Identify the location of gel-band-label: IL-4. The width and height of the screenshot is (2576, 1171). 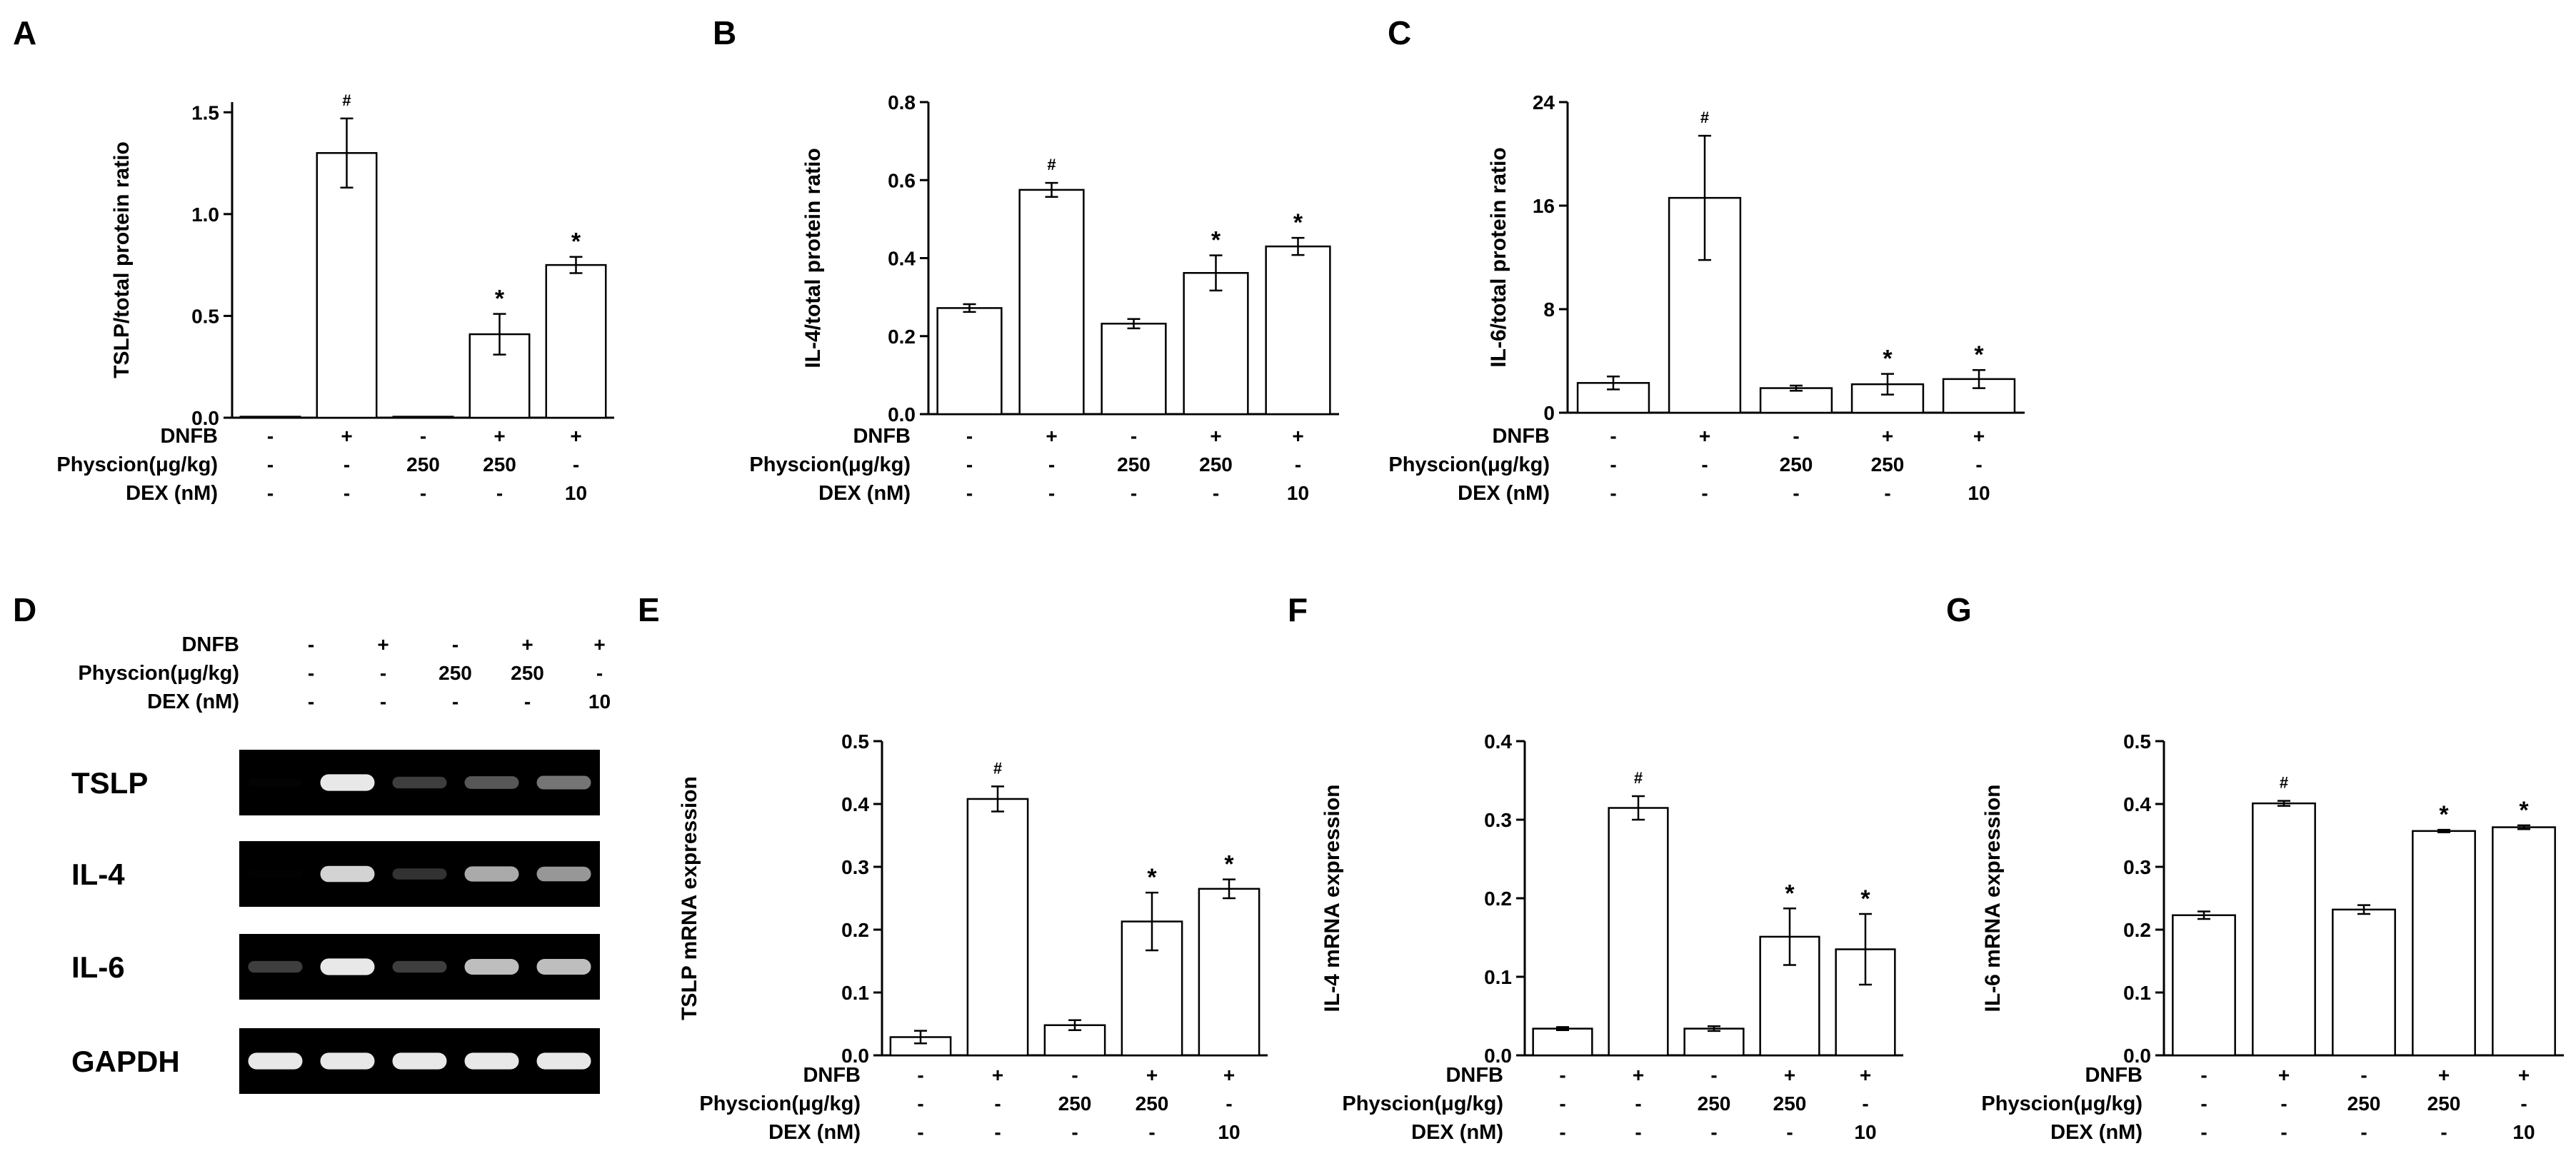
(98, 874).